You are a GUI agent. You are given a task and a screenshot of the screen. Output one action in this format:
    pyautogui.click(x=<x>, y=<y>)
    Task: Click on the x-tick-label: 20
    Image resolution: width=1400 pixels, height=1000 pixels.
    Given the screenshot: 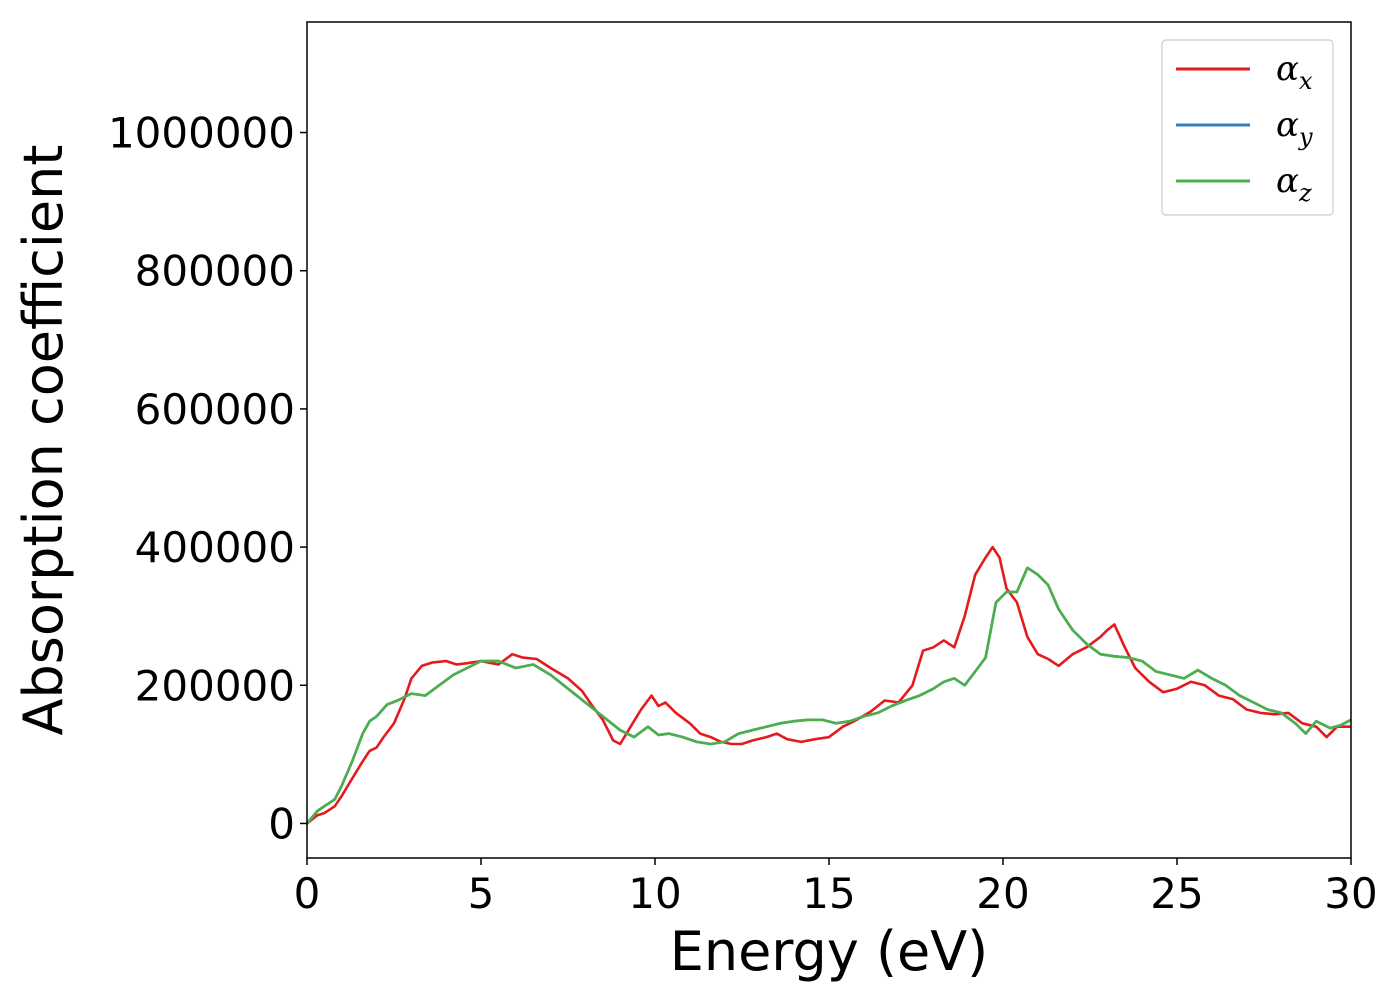 What is the action you would take?
    pyautogui.click(x=1002, y=893)
    